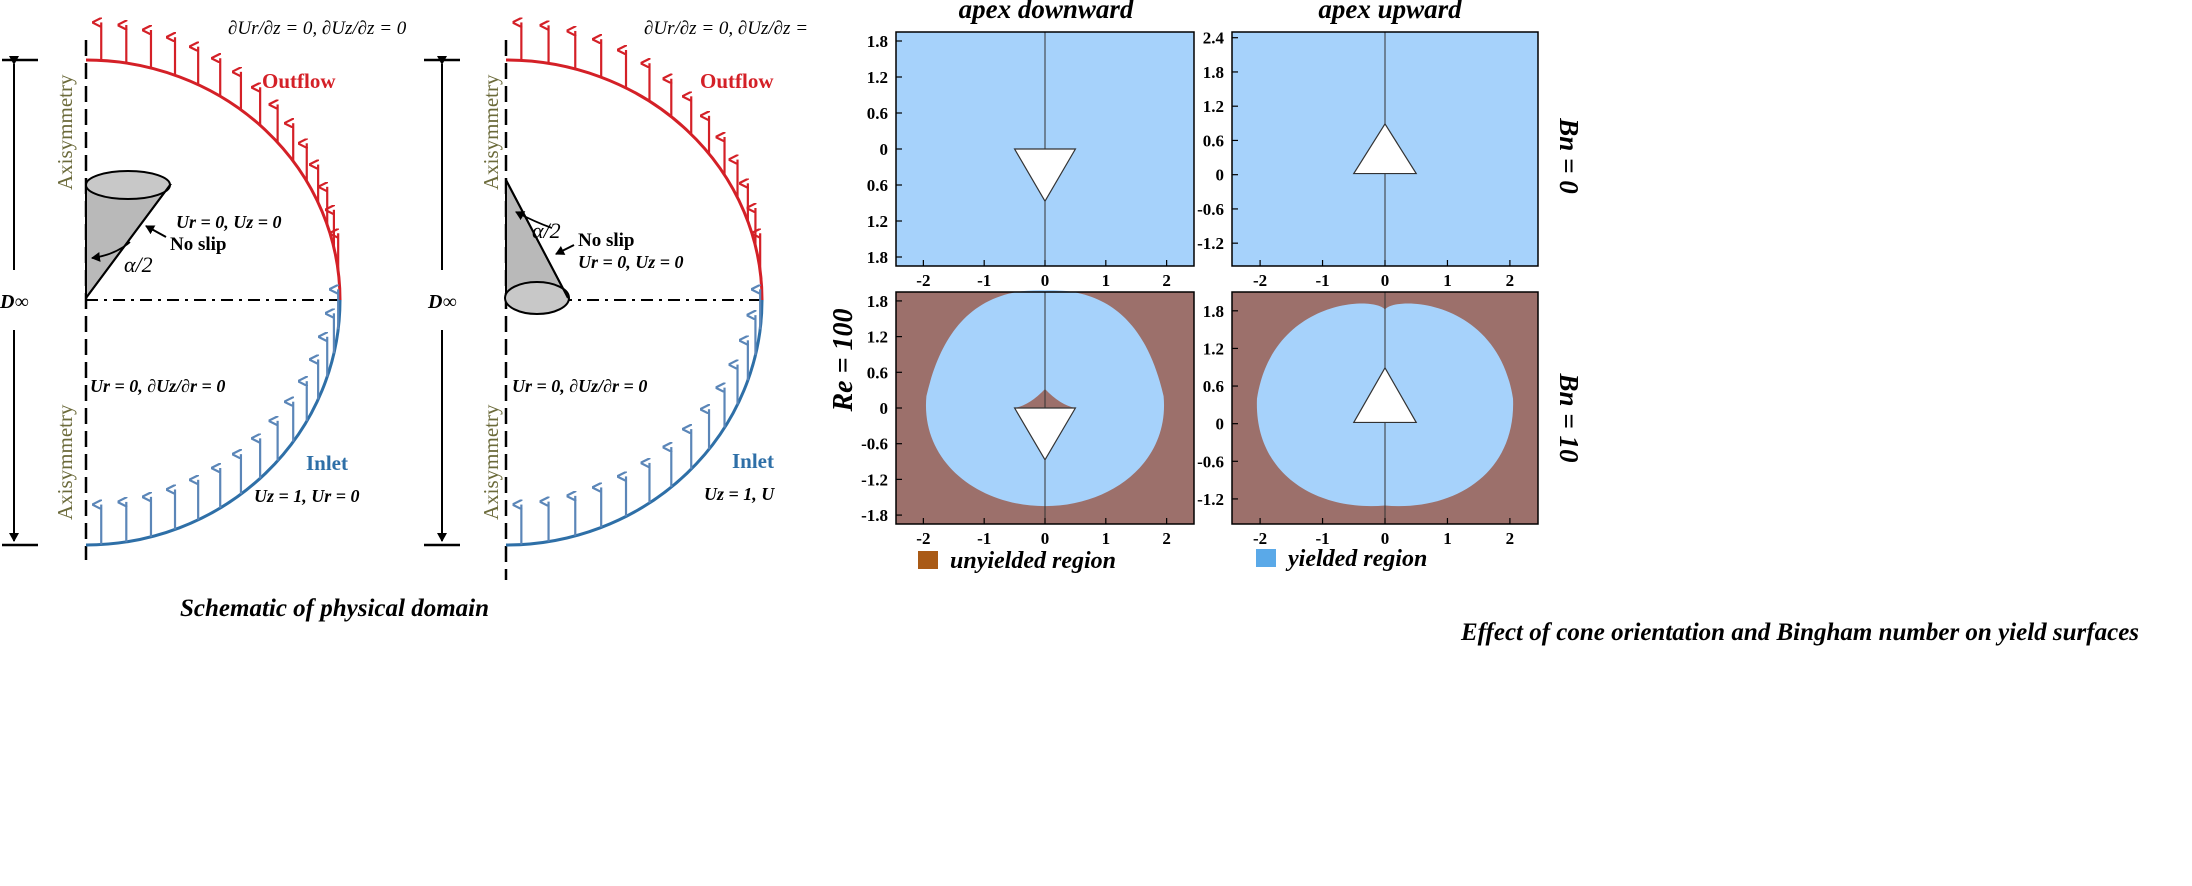  Describe the element at coordinates (1356, 559) in the screenshot. I see `legend-label-yielded: yielded region` at that location.